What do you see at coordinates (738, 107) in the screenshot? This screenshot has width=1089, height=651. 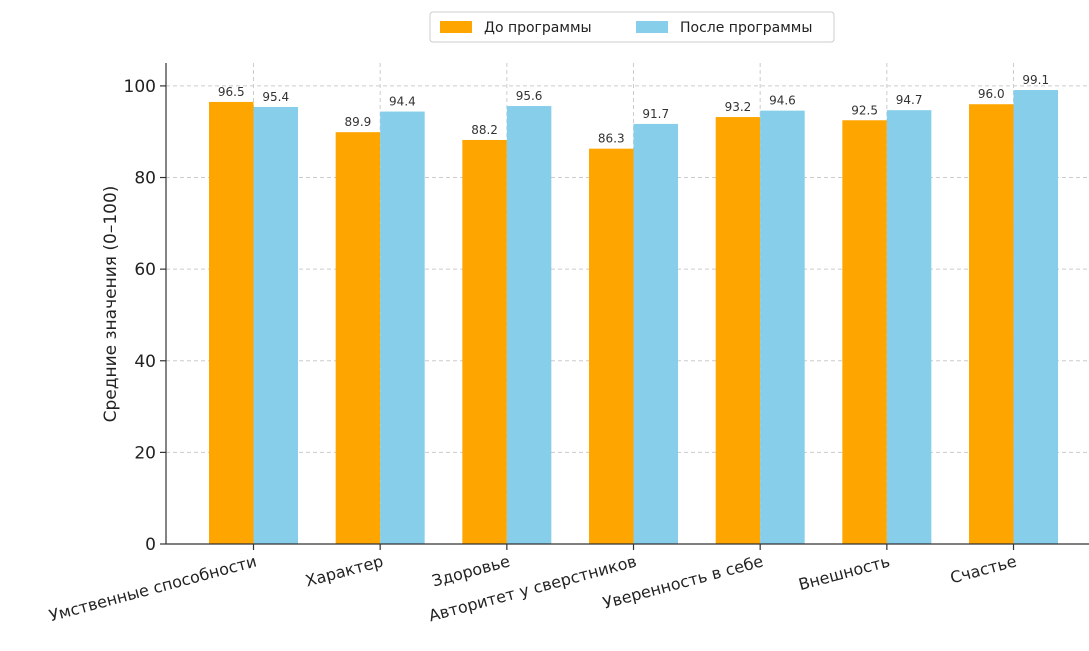 I see `bar-value-label: 93.2` at bounding box center [738, 107].